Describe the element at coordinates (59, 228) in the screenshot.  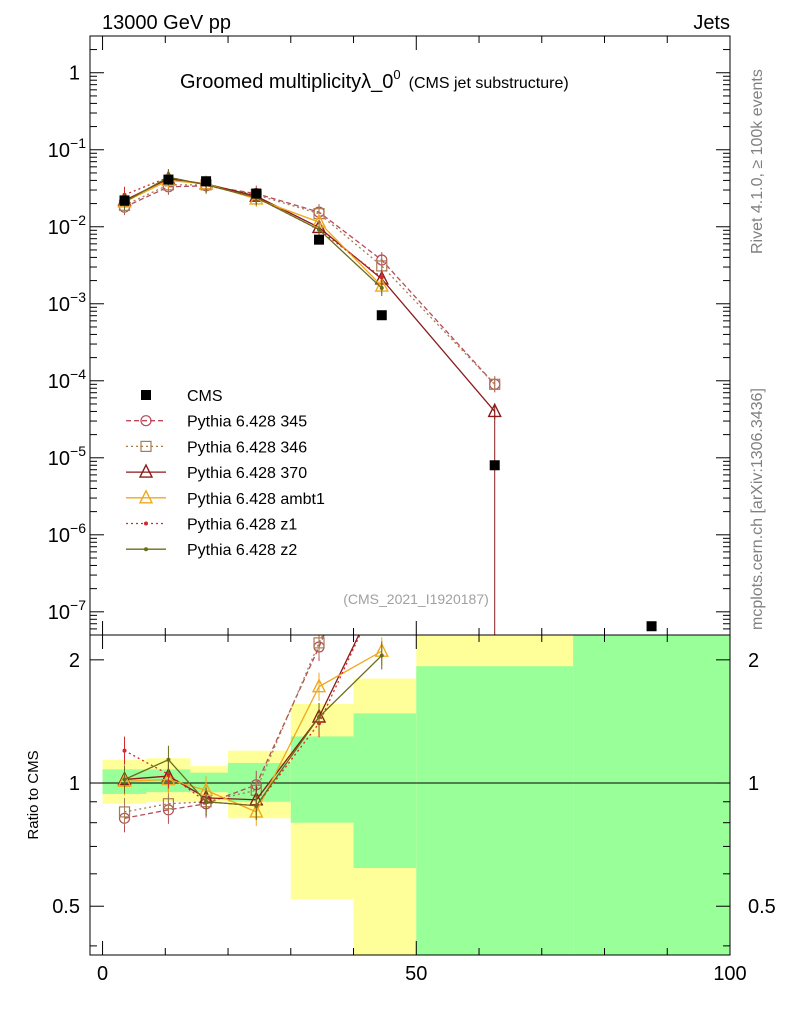
I see `main-ytick-base-2: 10` at that location.